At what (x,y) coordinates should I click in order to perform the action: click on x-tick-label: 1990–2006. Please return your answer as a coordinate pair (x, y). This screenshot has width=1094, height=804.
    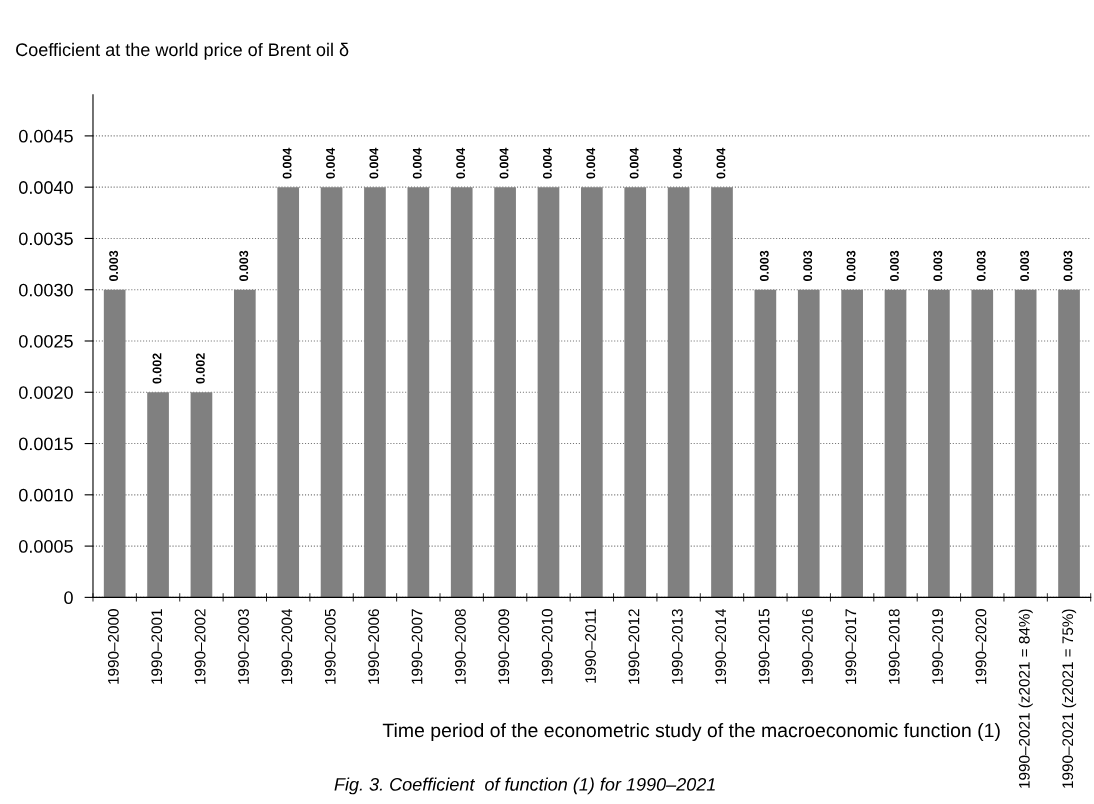
    Looking at the image, I should click on (374, 646).